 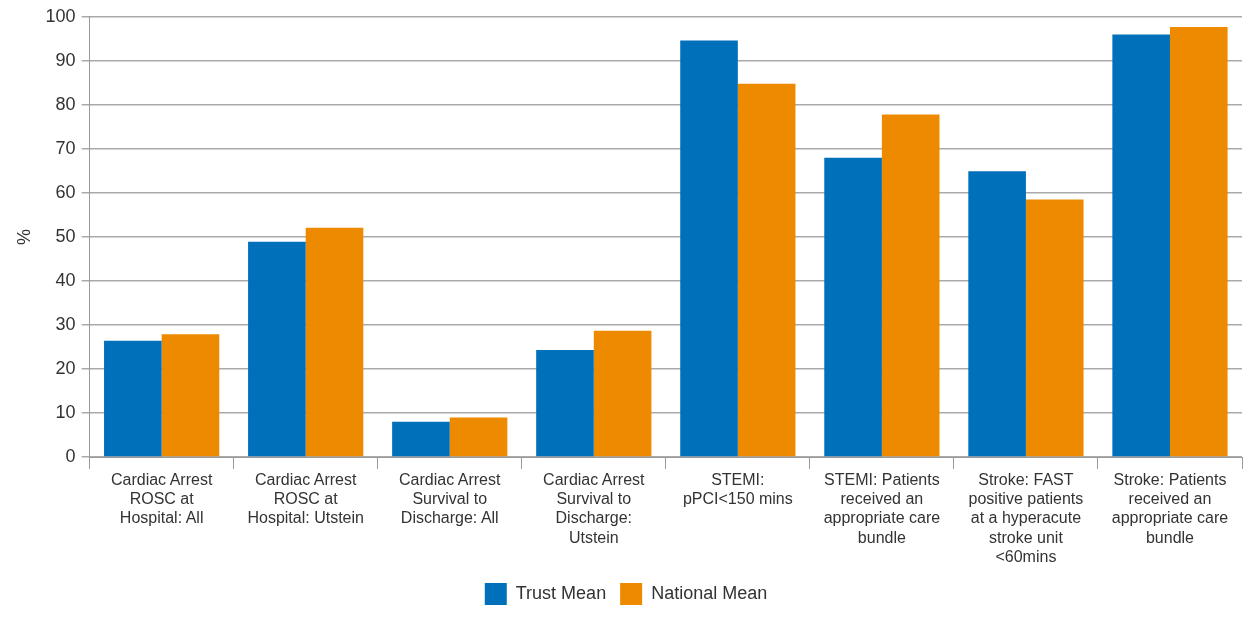 What do you see at coordinates (65, 323) in the screenshot?
I see `y-tick-label: 30` at bounding box center [65, 323].